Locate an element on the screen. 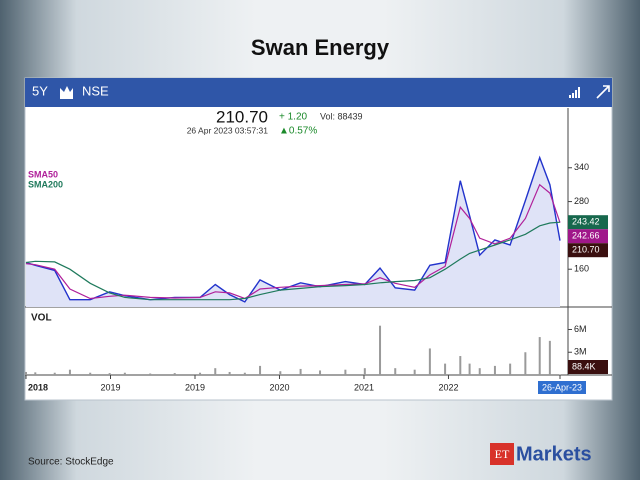 This screenshot has height=480, width=640. logo-name: Markets is located at coordinates (554, 454).